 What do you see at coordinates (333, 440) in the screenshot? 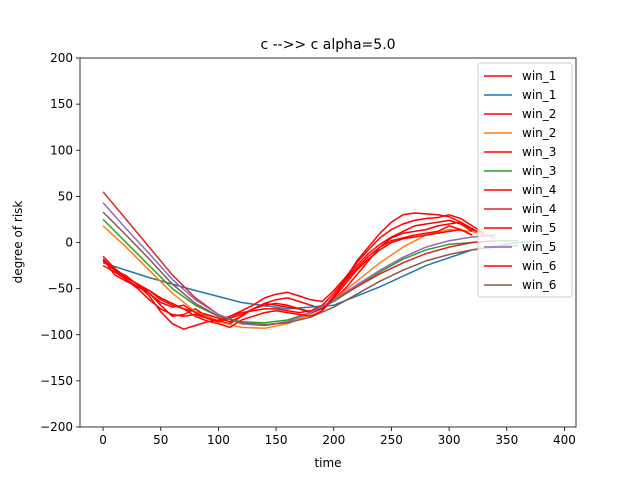
I see `x-tick-label: 200` at bounding box center [333, 440].